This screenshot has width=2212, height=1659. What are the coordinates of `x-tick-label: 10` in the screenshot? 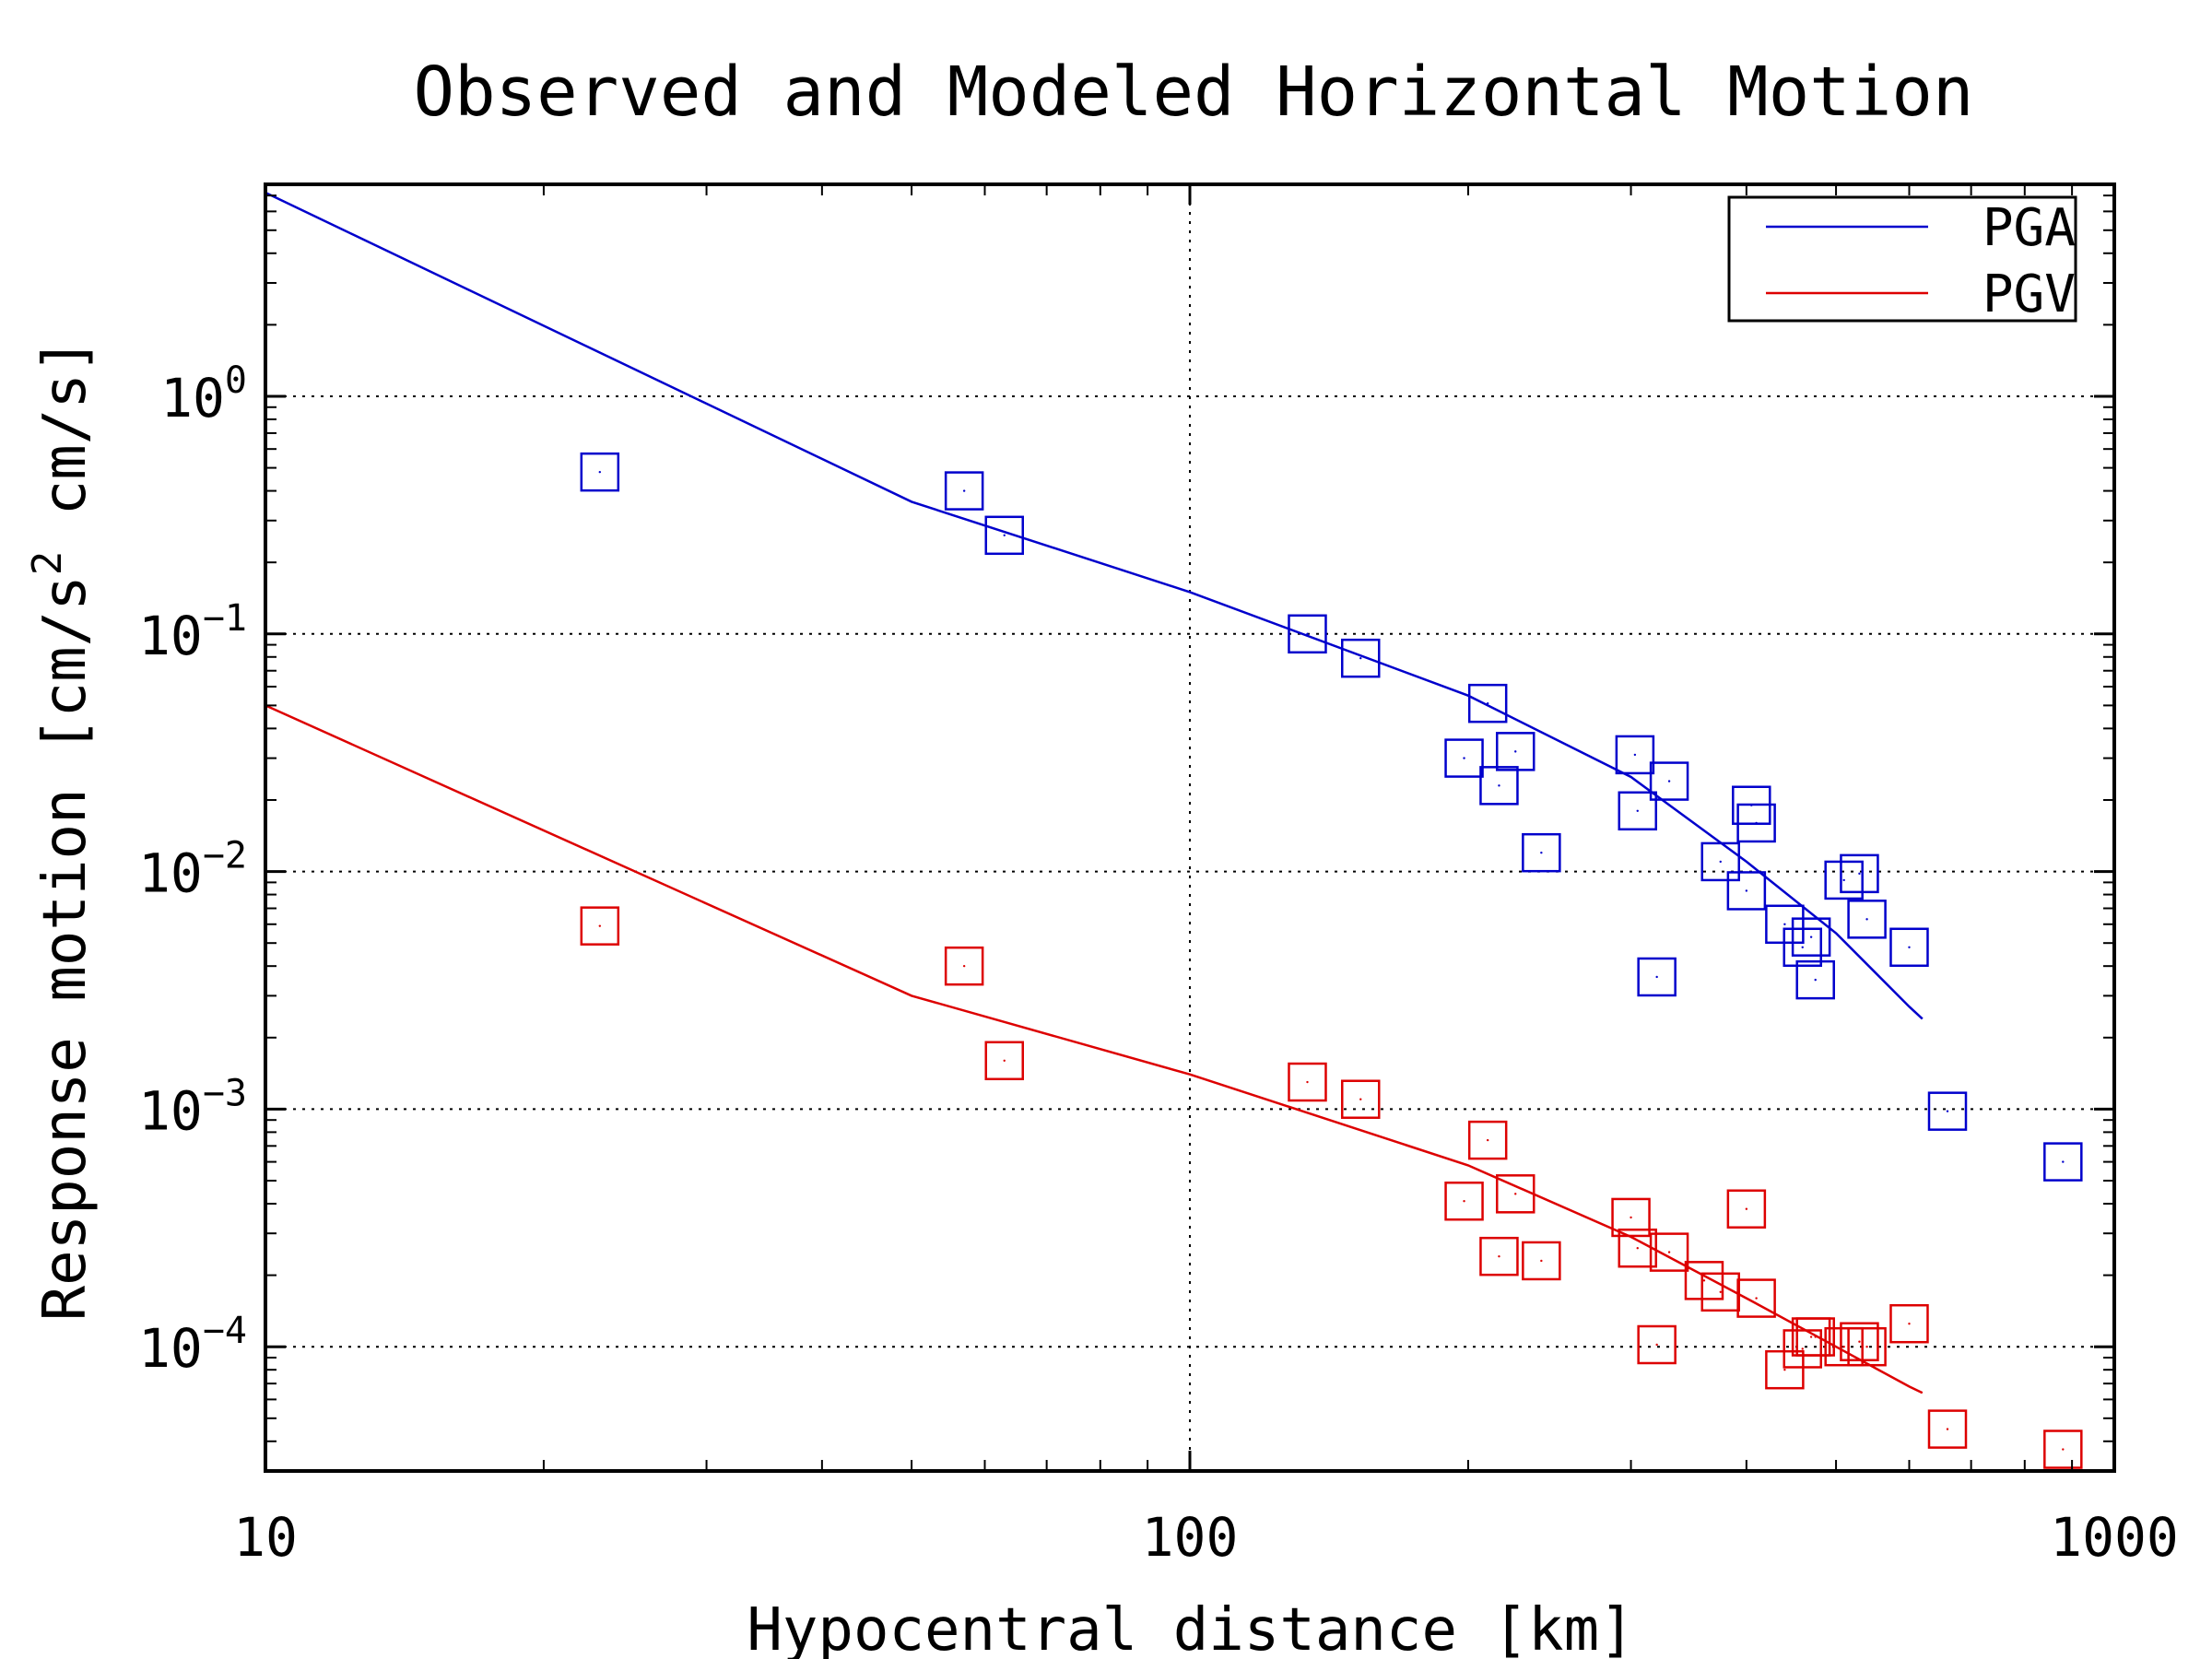 It's located at (265, 1537).